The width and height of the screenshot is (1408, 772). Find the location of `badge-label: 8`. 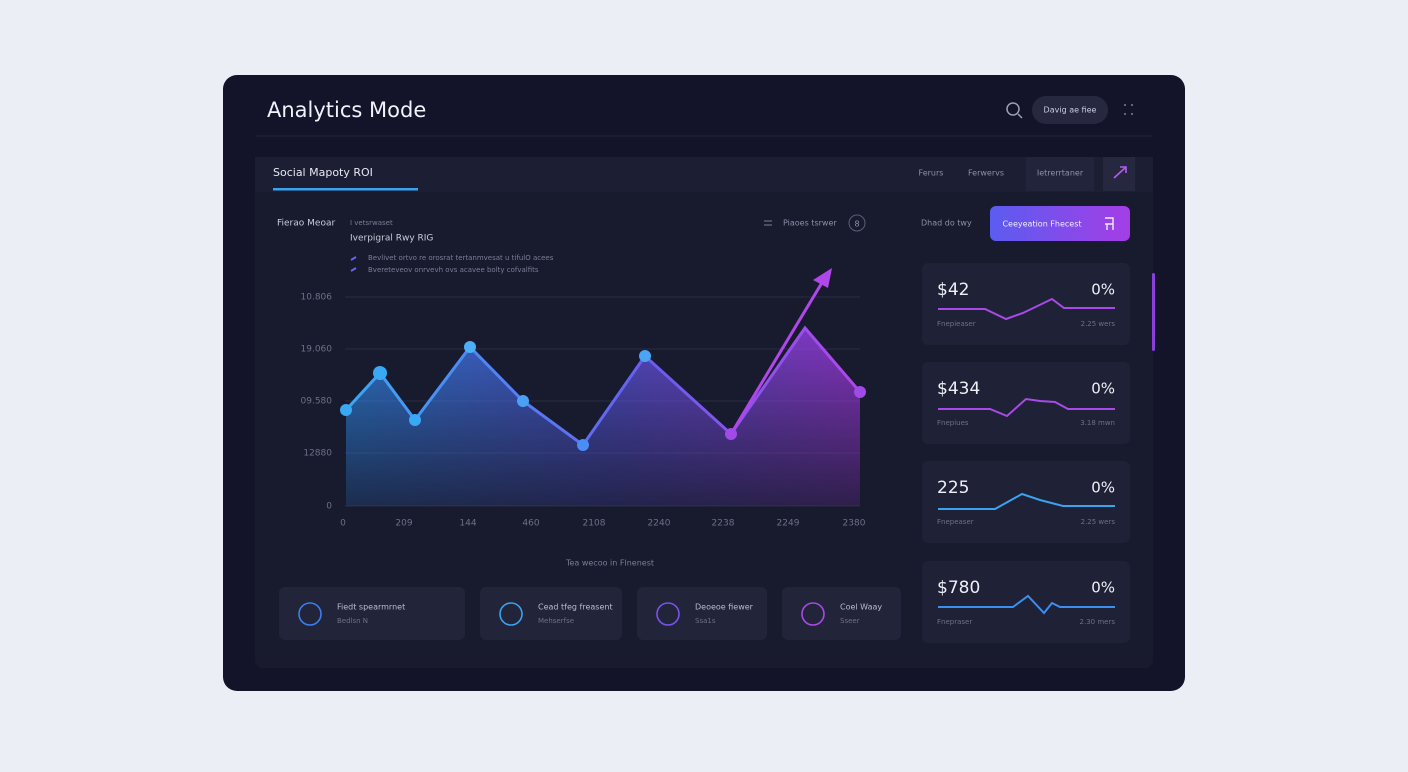

badge-label: 8 is located at coordinates (856, 224).